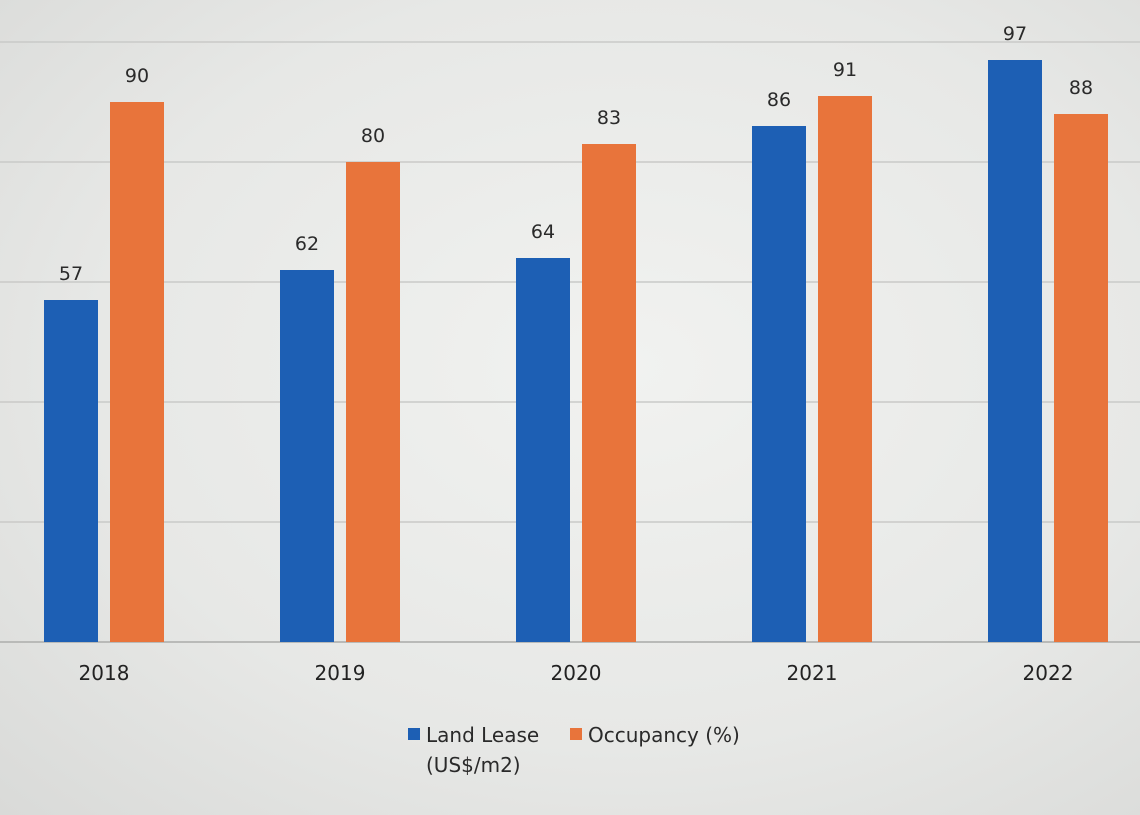 Image resolution: width=1140 pixels, height=815 pixels. Describe the element at coordinates (71, 274) in the screenshot. I see `data-label-land-lease-2018: 57` at that location.